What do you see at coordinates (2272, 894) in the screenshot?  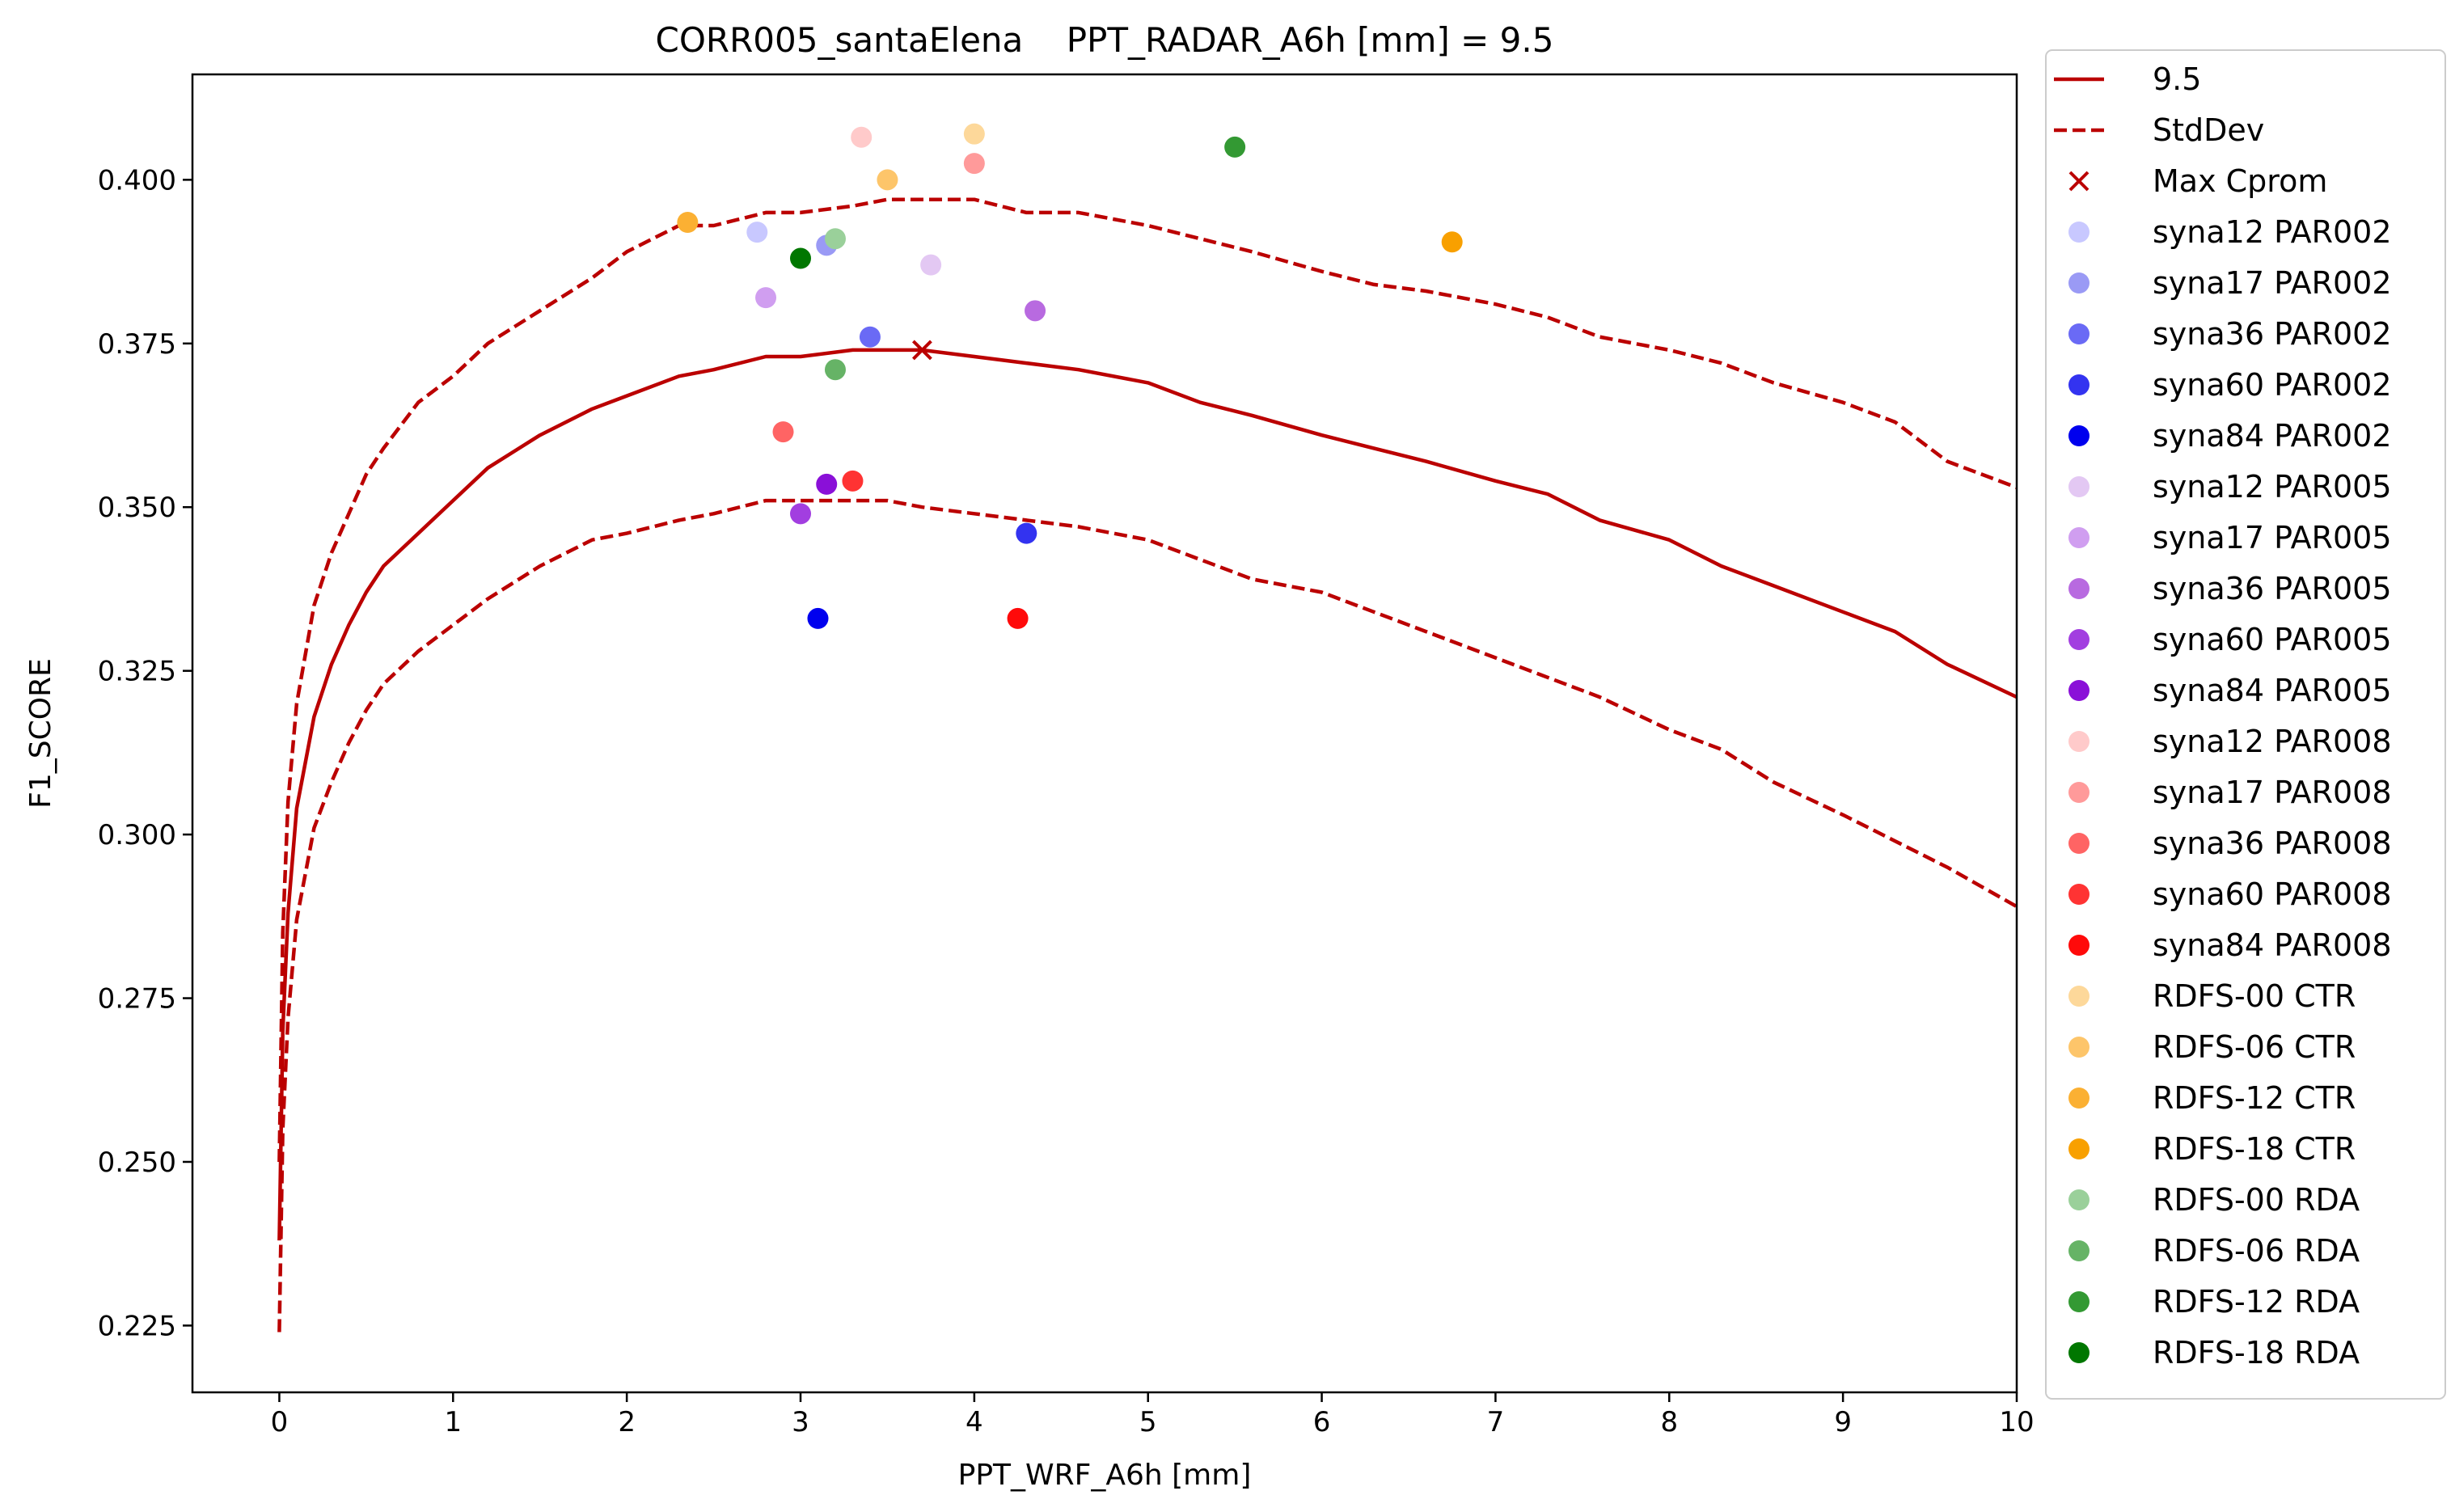 I see `legend-label: syna60 PAR008` at bounding box center [2272, 894].